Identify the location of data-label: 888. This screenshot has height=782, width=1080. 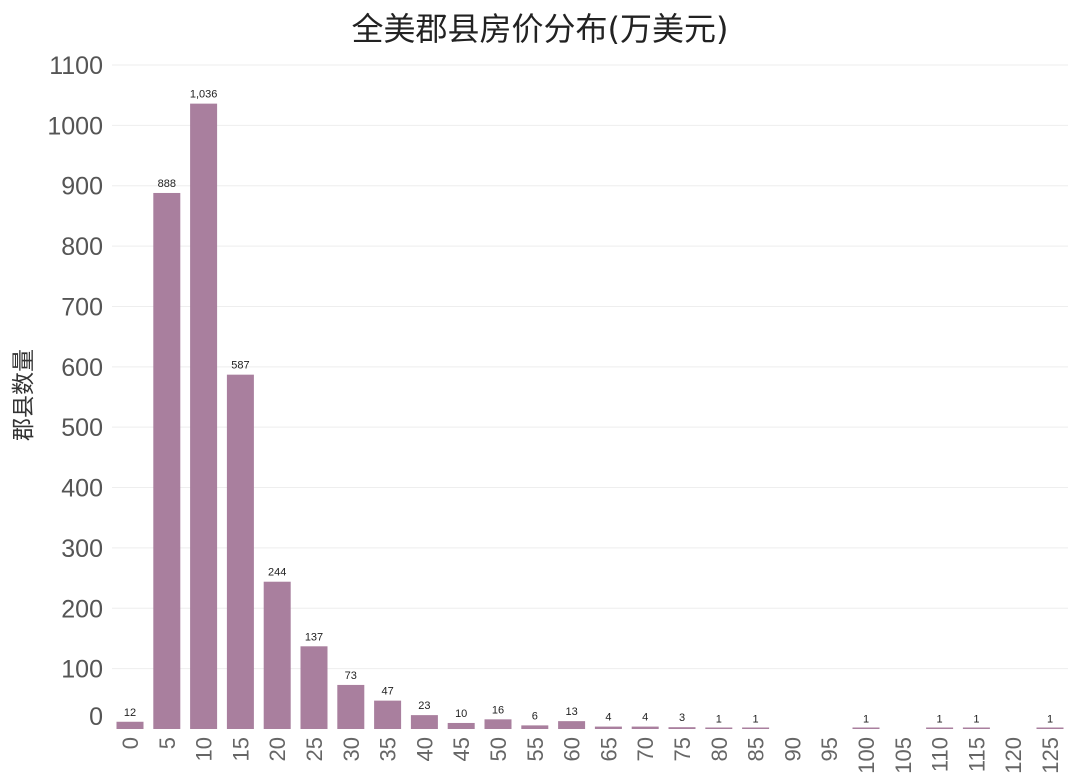
(167, 184).